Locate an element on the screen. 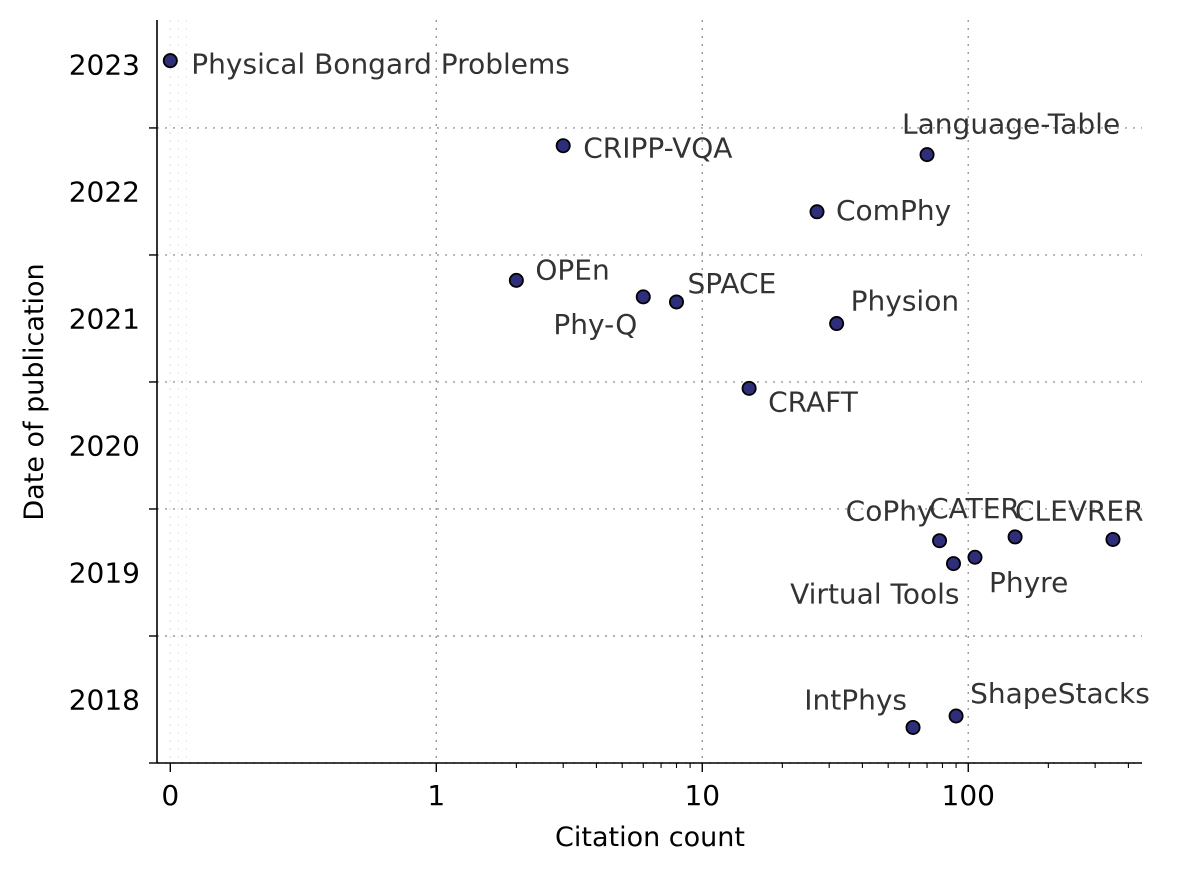  point-label: Phyre is located at coordinates (1028, 582).